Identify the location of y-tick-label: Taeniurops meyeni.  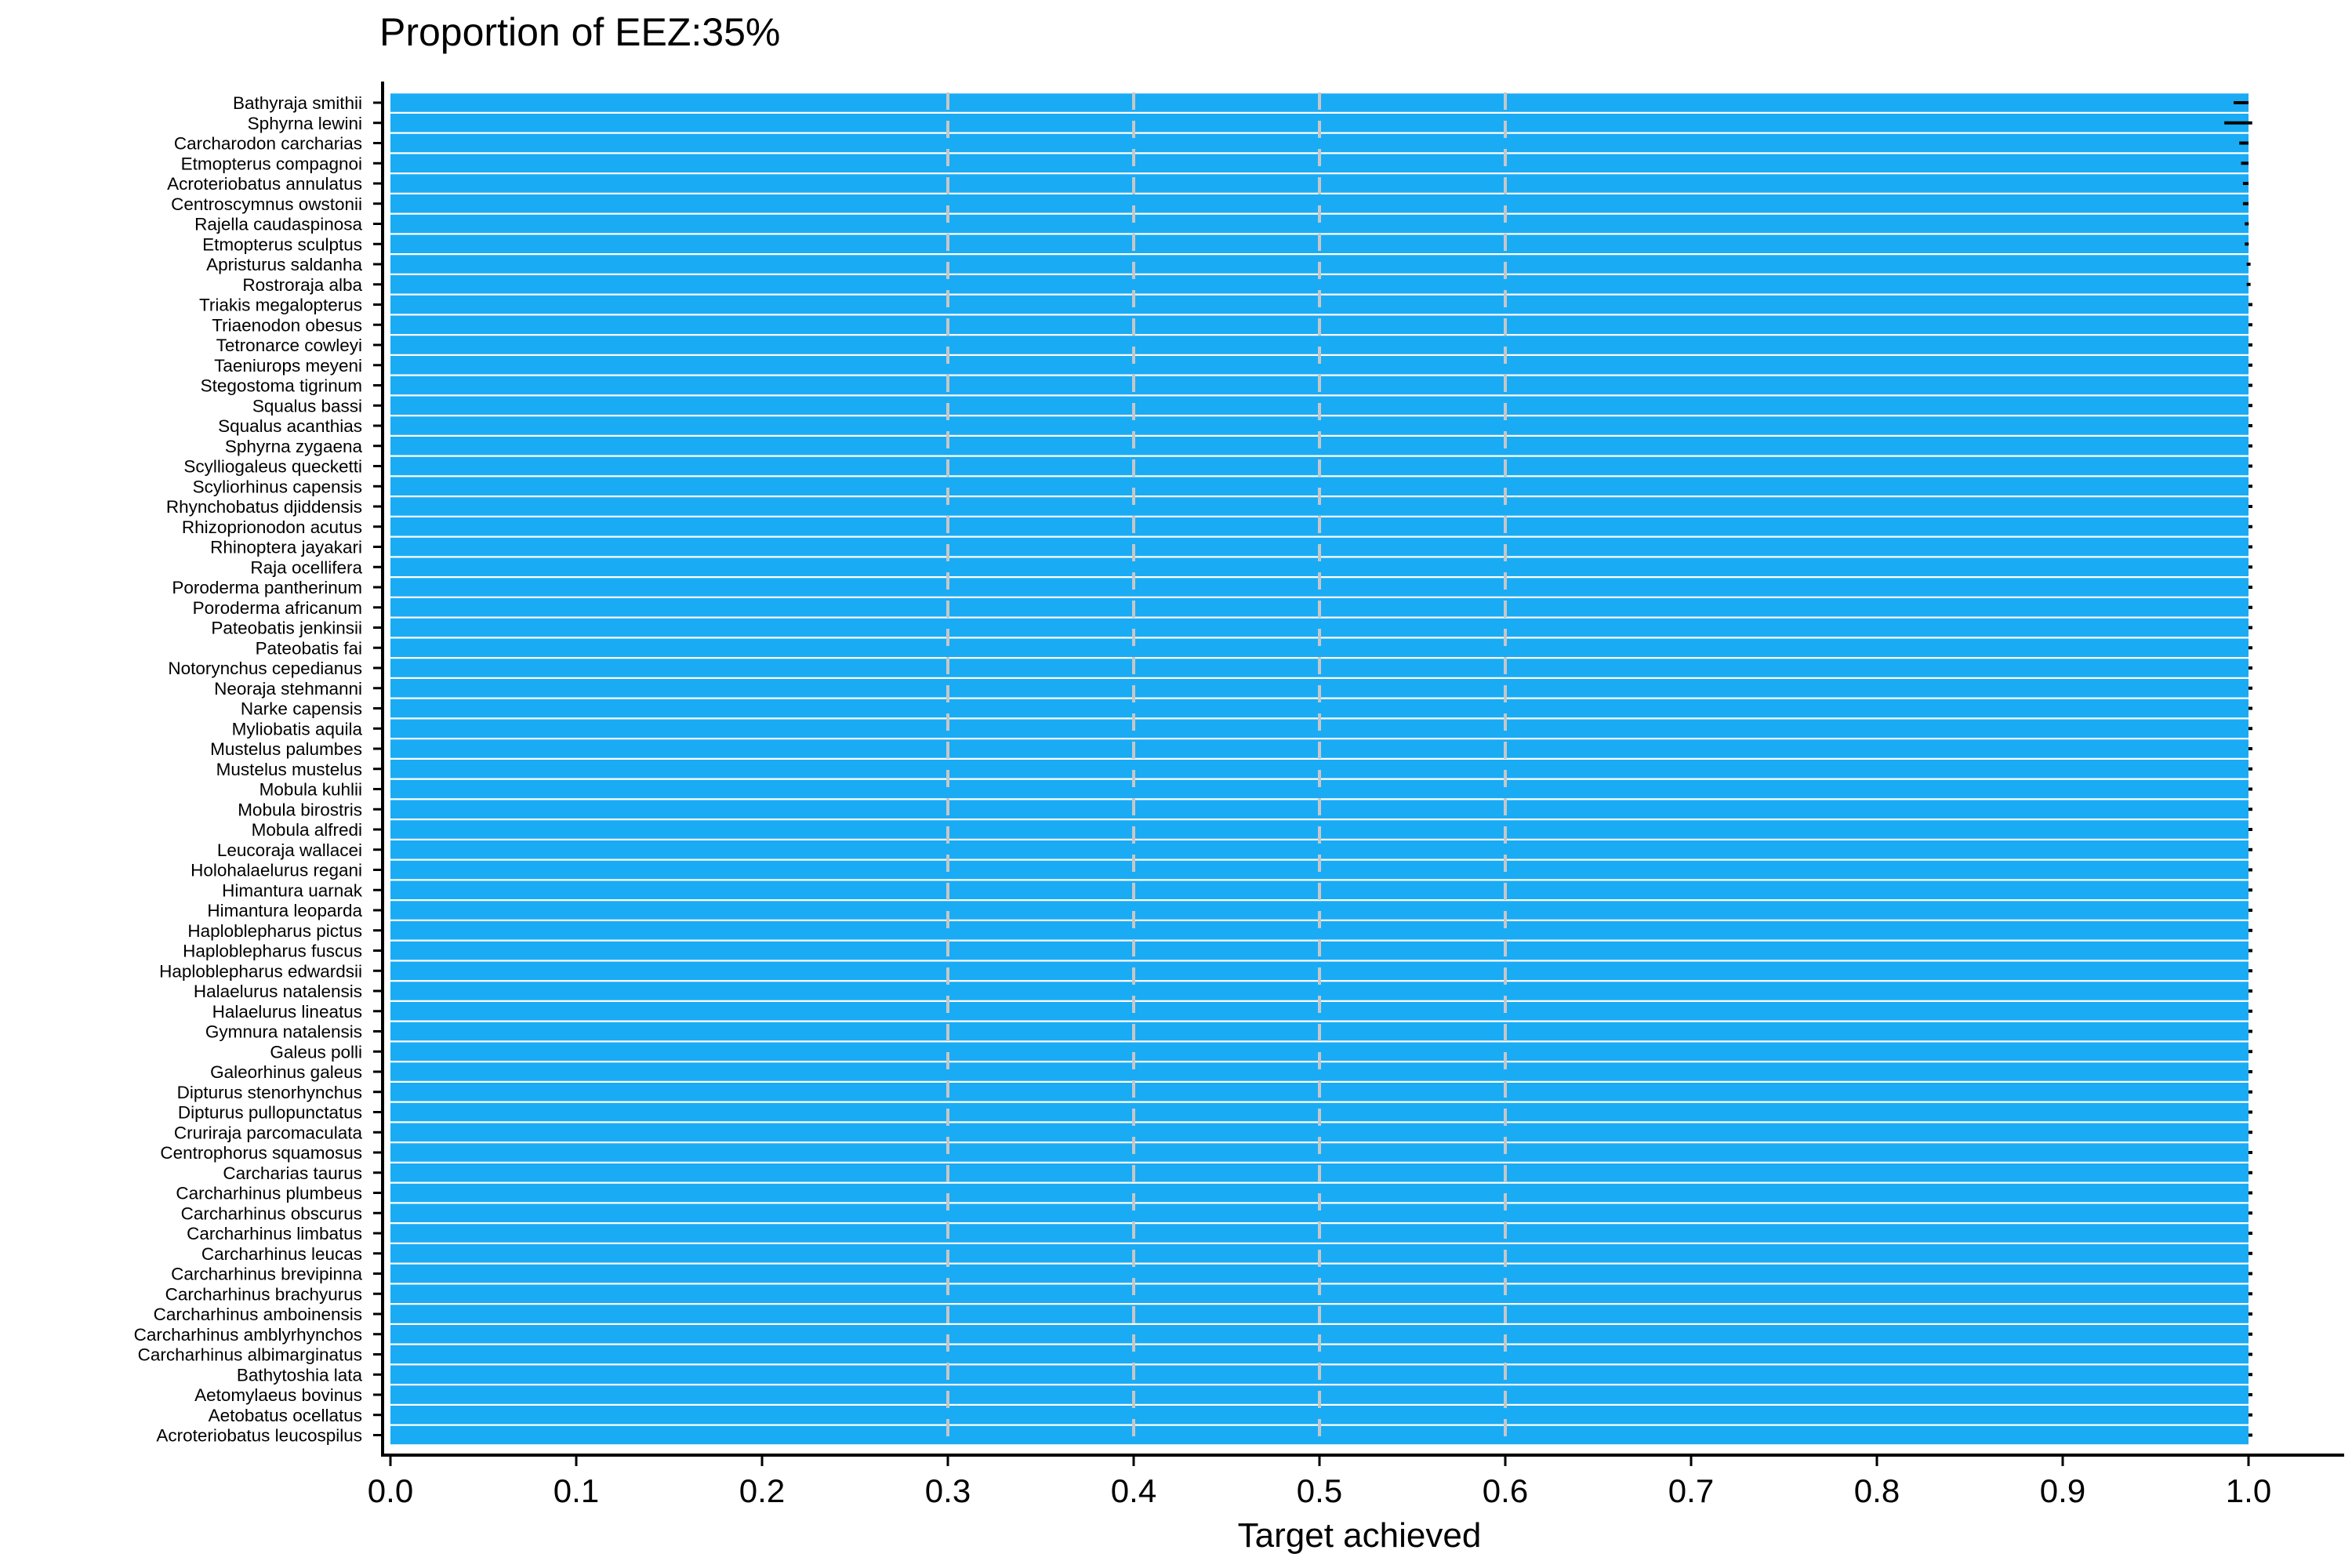
(288, 366).